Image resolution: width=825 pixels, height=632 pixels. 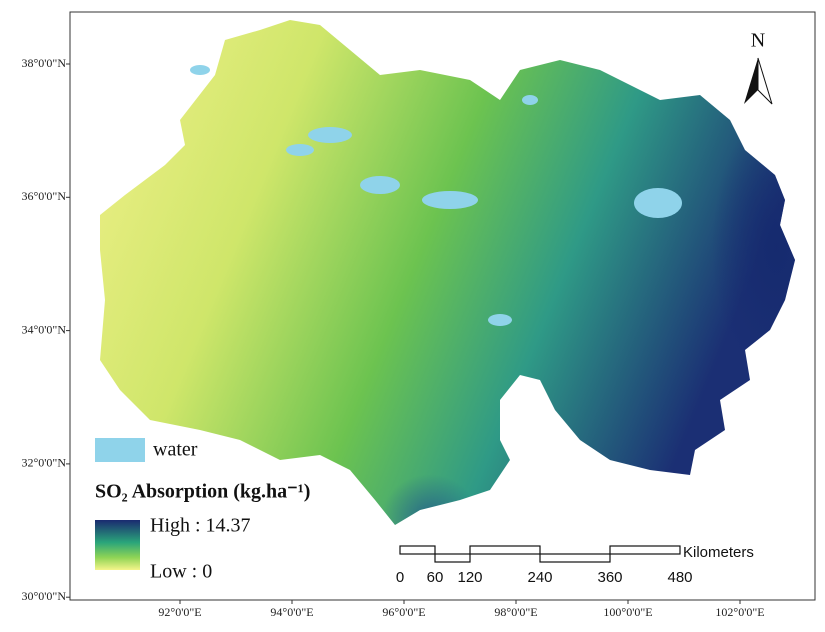 What do you see at coordinates (120, 450) in the screenshot?
I see `water-swatch` at bounding box center [120, 450].